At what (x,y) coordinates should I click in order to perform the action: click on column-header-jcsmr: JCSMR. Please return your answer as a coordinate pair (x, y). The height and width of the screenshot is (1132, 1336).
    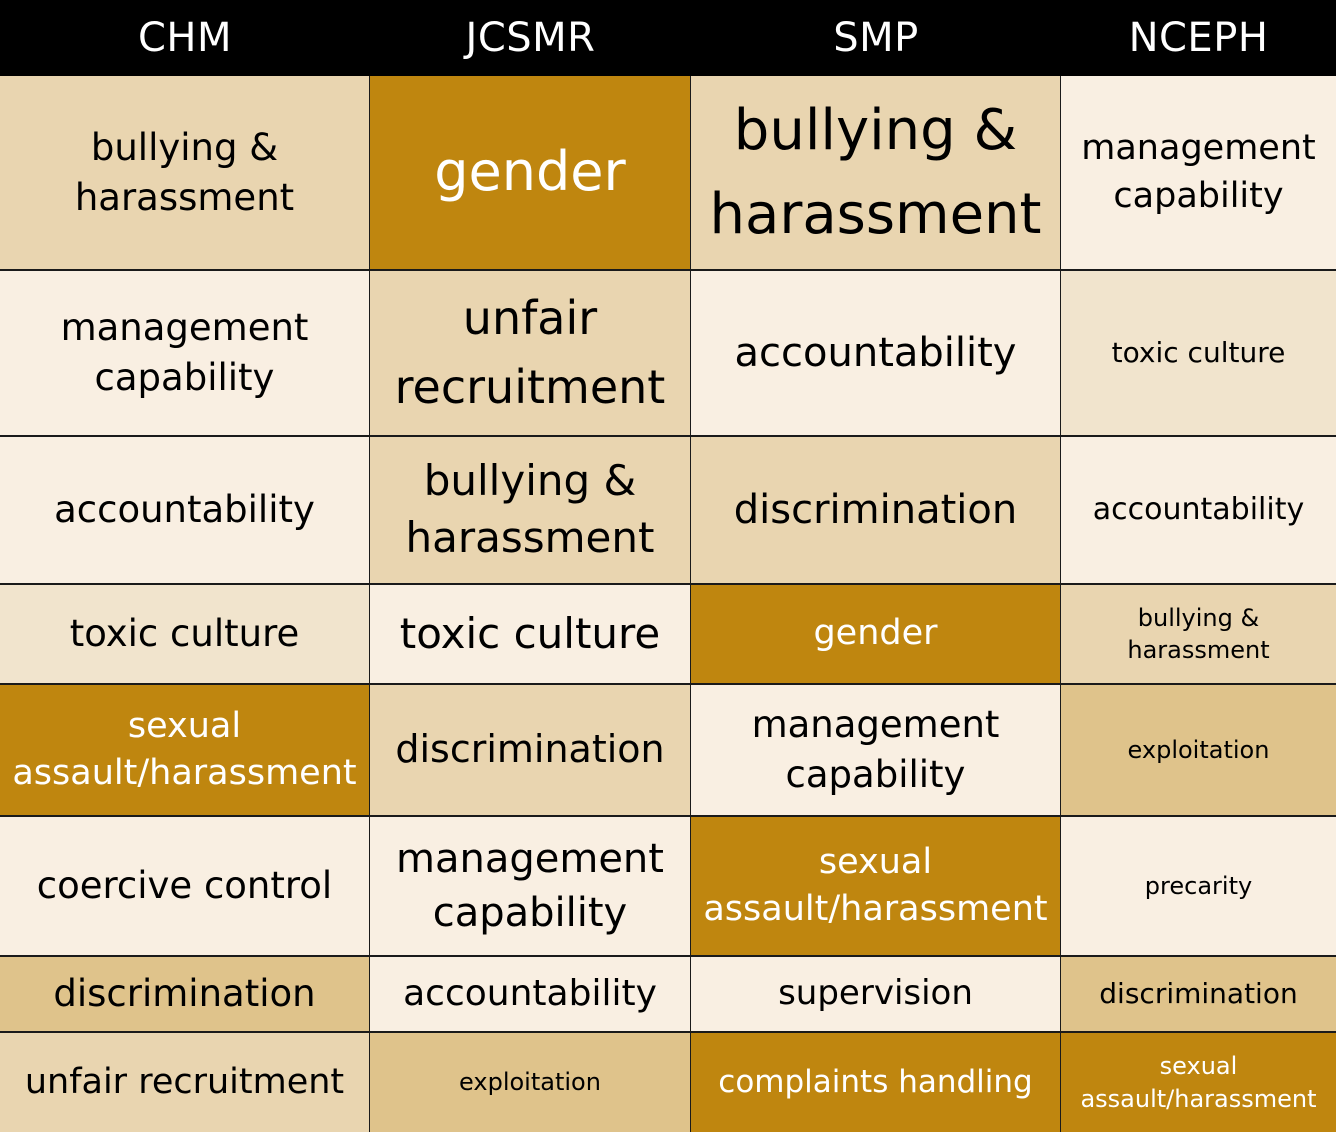
    Looking at the image, I should click on (530, 38).